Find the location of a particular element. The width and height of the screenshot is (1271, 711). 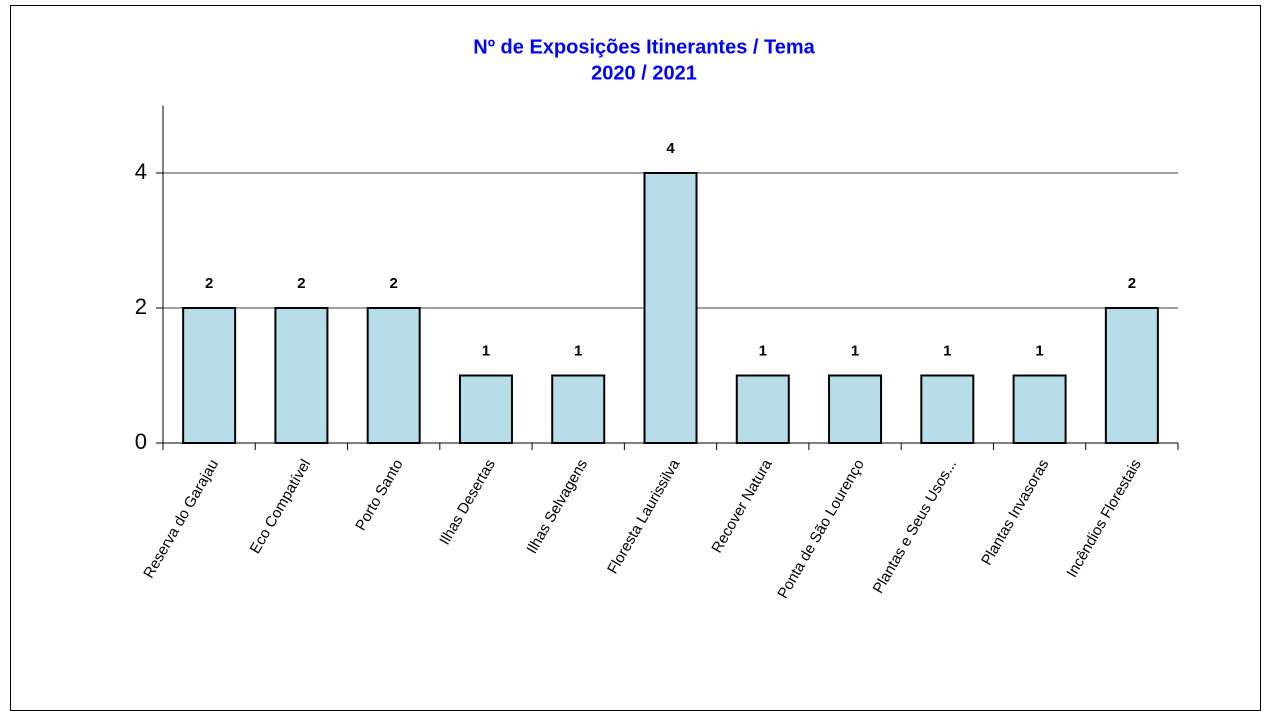

value-label: 4 is located at coordinates (670, 148).